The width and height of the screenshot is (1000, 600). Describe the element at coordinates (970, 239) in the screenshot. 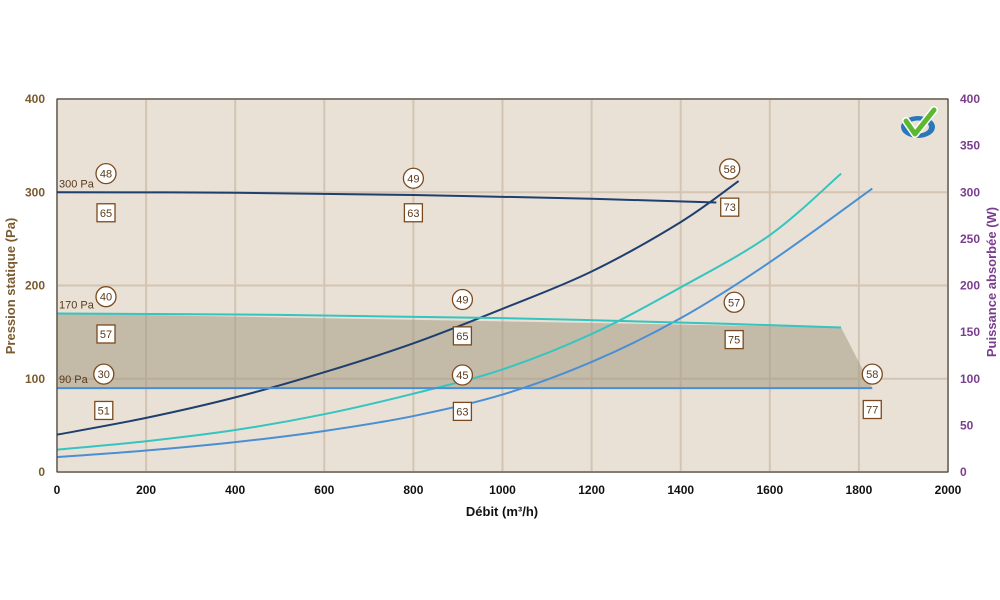

I see `y-right-tick-label: 250` at that location.